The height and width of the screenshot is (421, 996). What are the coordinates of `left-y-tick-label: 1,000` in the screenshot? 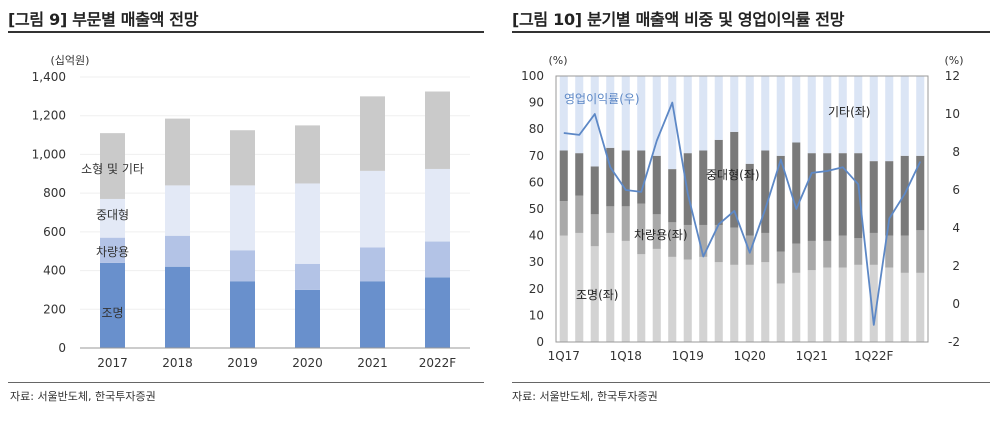 It's located at (49, 154).